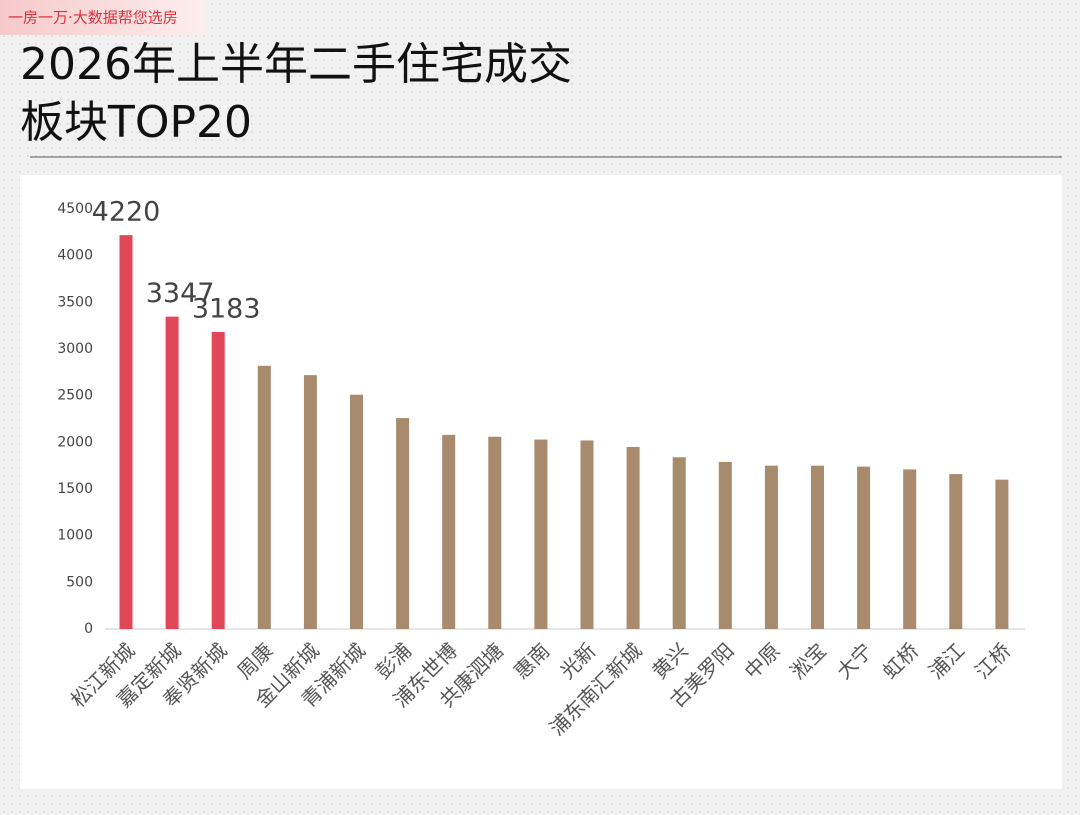  Describe the element at coordinates (180, 293) in the screenshot. I see `value-label: 3347` at that location.